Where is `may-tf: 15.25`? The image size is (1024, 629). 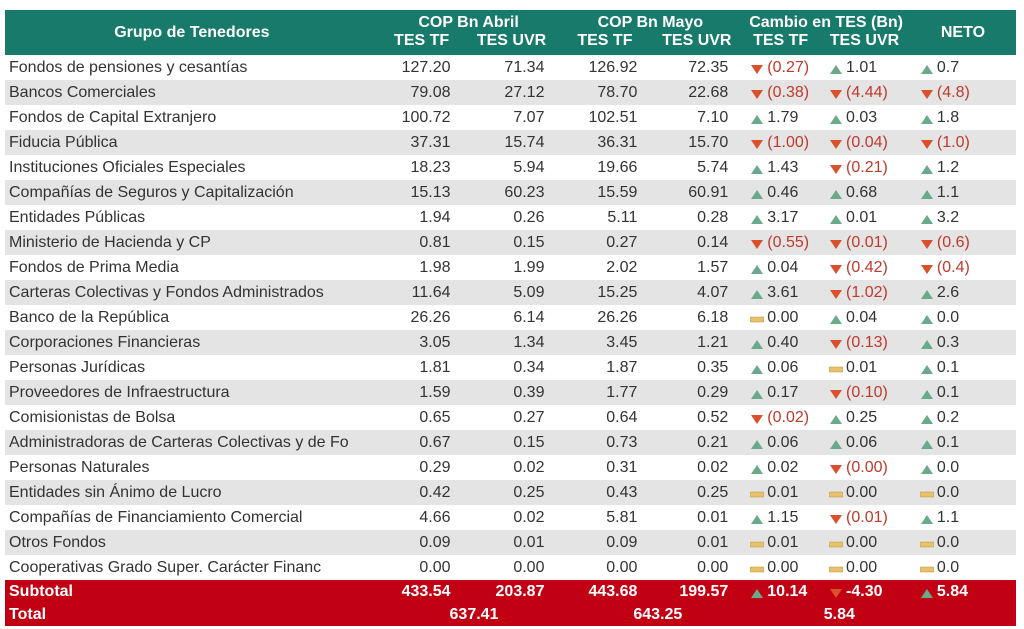 may-tf: 15.25 is located at coordinates (605, 292).